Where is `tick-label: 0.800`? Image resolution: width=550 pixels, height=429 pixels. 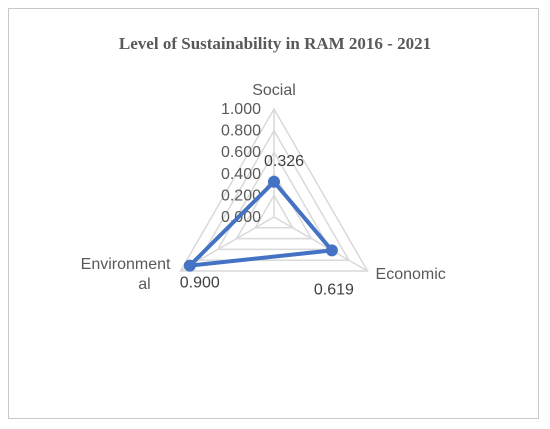
tick-label: 0.800 is located at coordinates (241, 131).